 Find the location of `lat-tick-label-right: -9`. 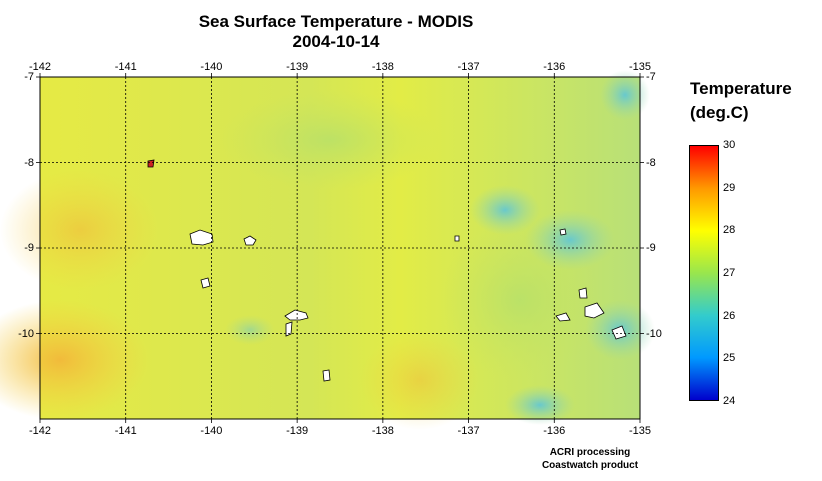

lat-tick-label-right: -9 is located at coordinates (651, 248).